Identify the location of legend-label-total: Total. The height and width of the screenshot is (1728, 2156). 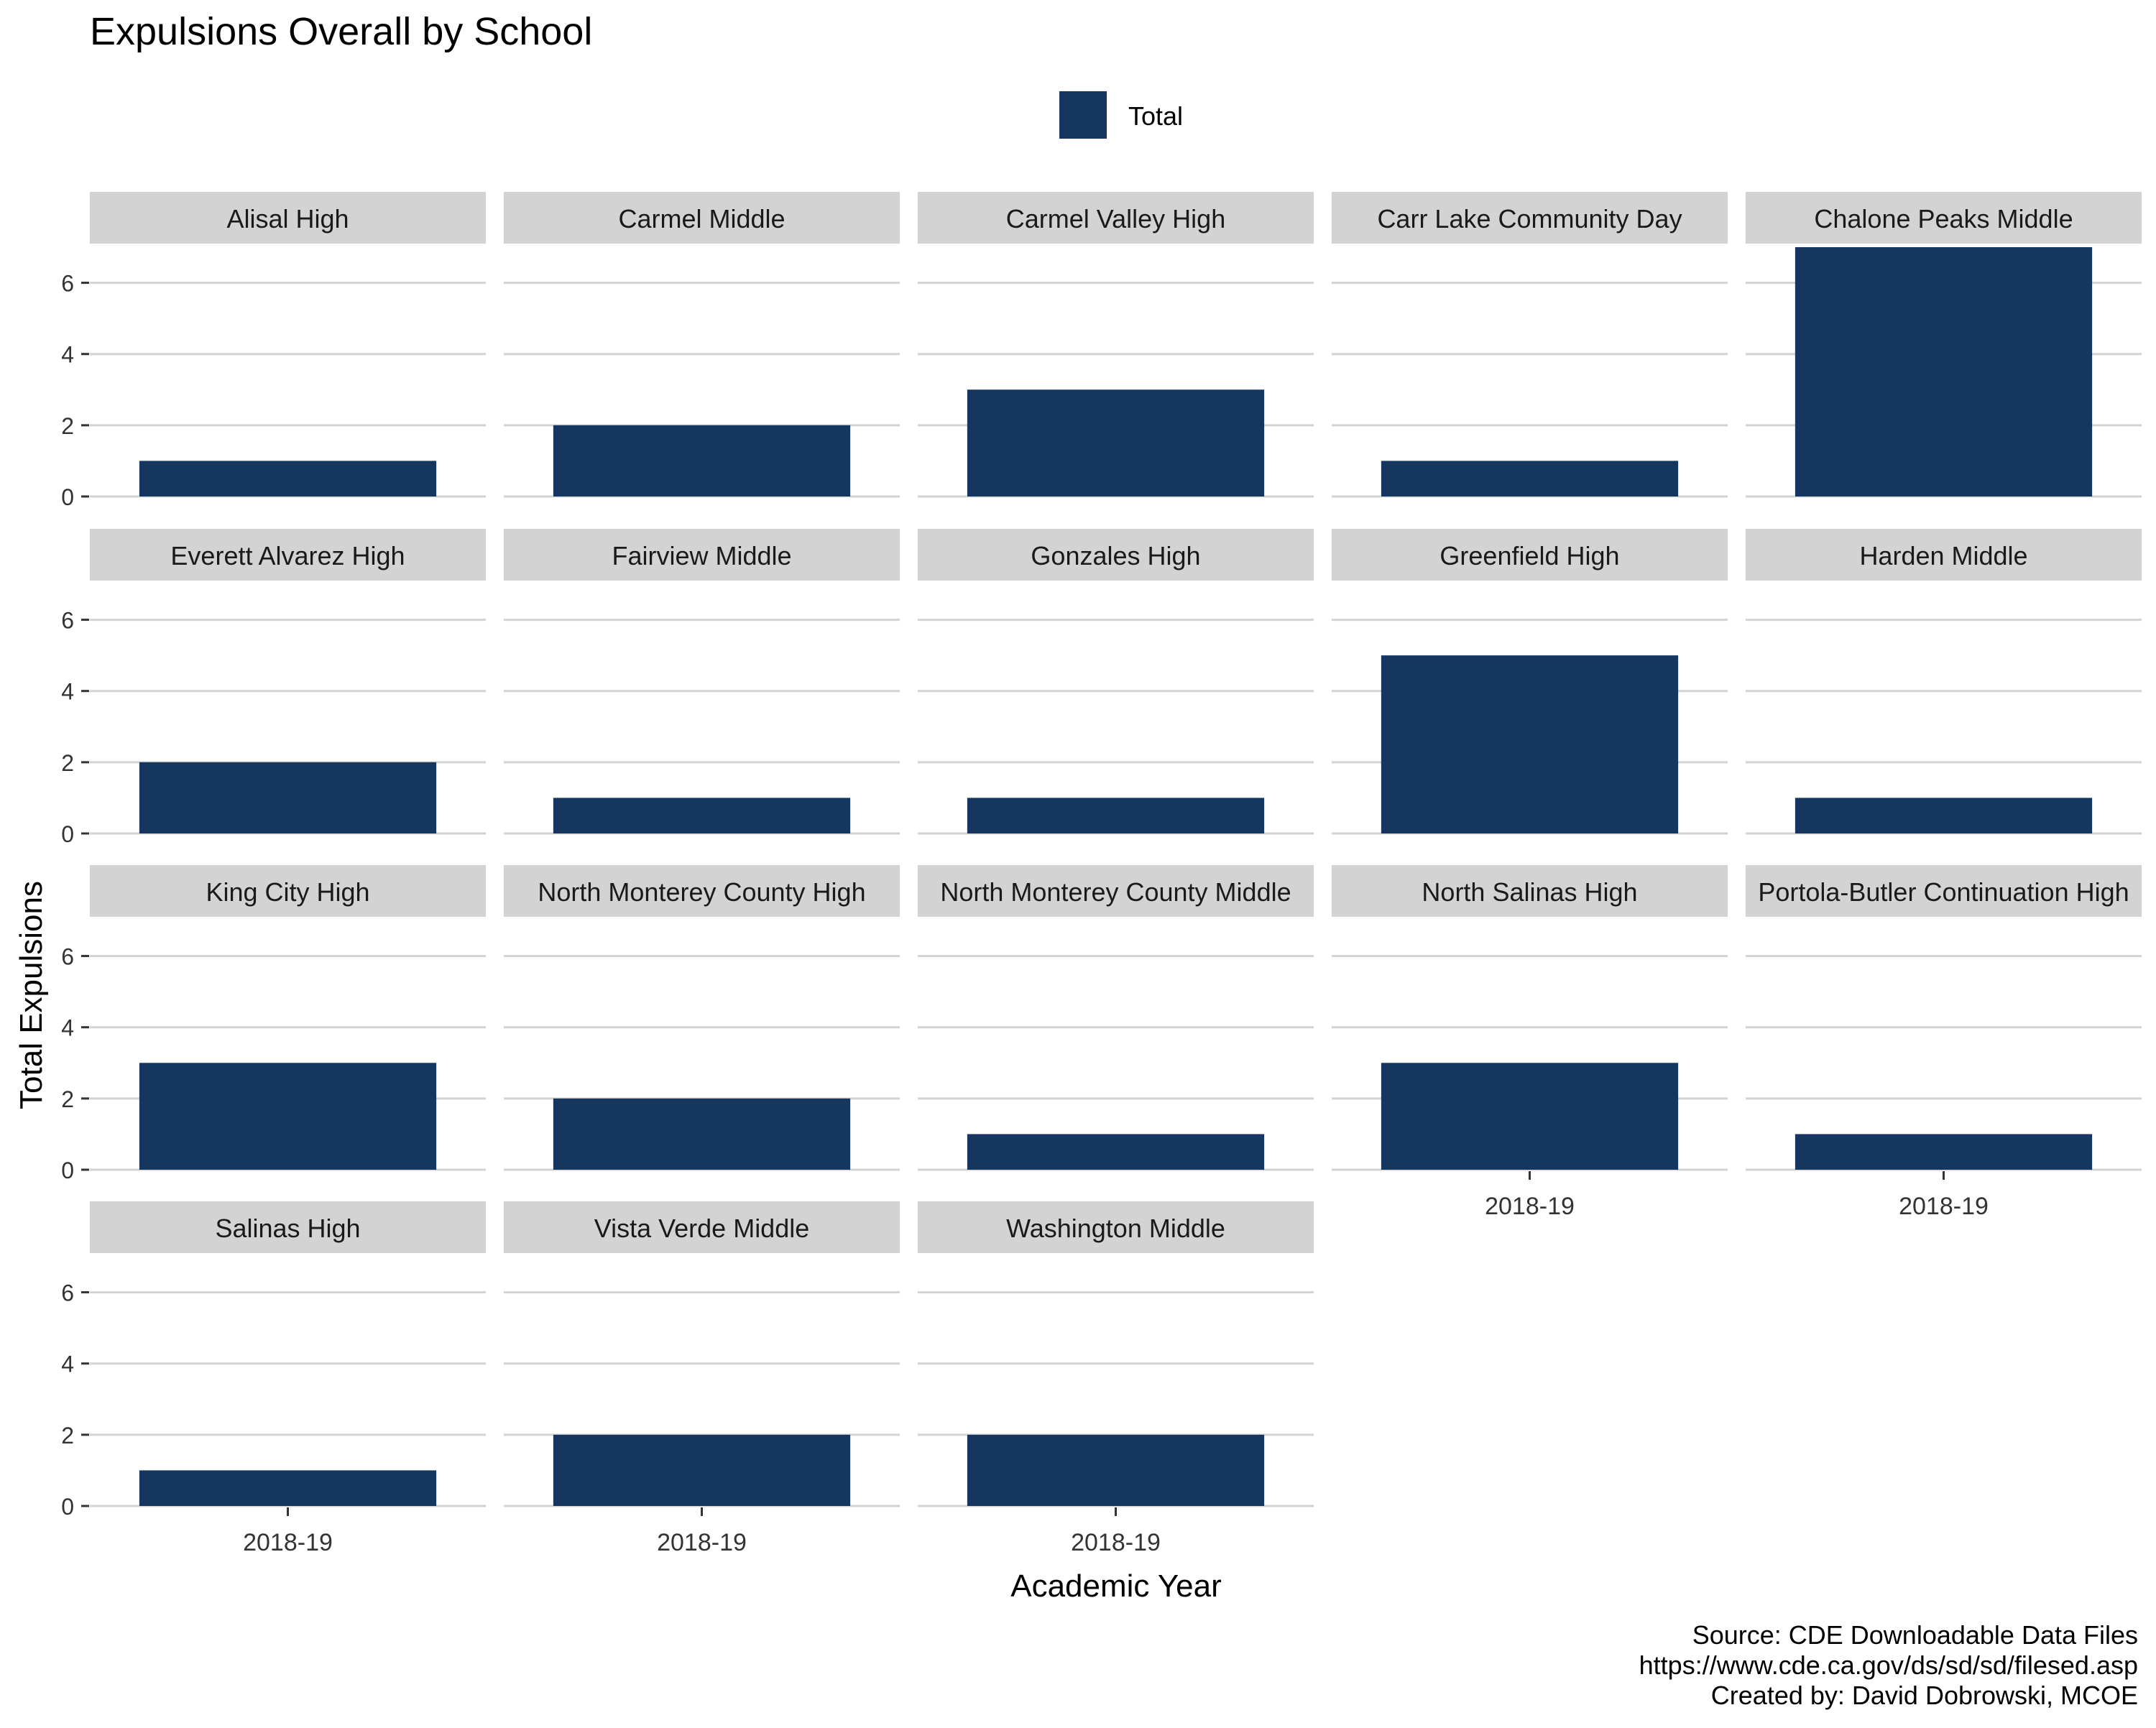
(1156, 116).